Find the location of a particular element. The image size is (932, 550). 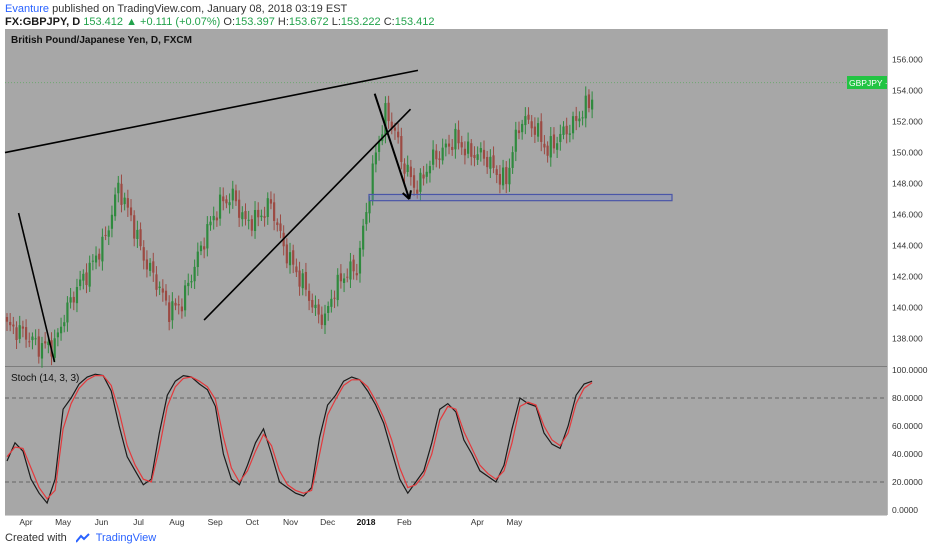

time-tick-label: Aug is located at coordinates (176, 522).